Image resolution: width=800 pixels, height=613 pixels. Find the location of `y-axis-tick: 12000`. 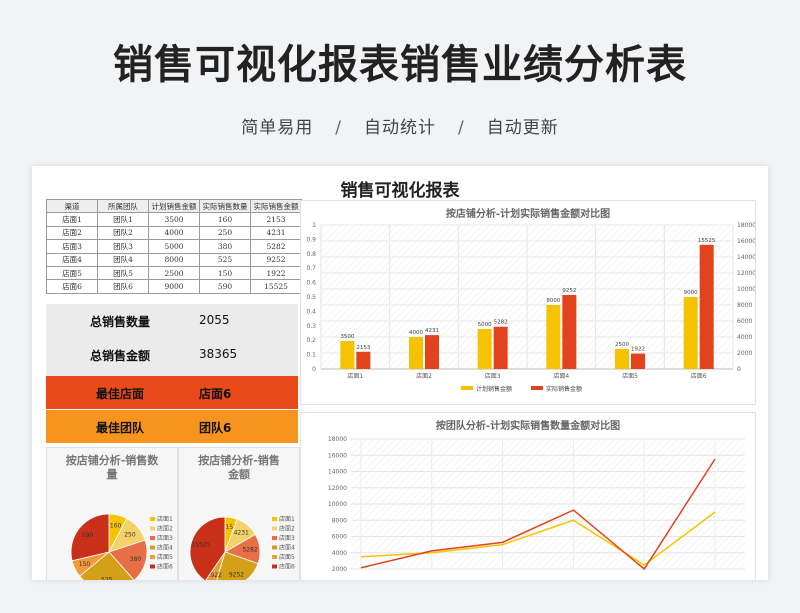

y-axis-tick: 12000 is located at coordinates (337, 488).